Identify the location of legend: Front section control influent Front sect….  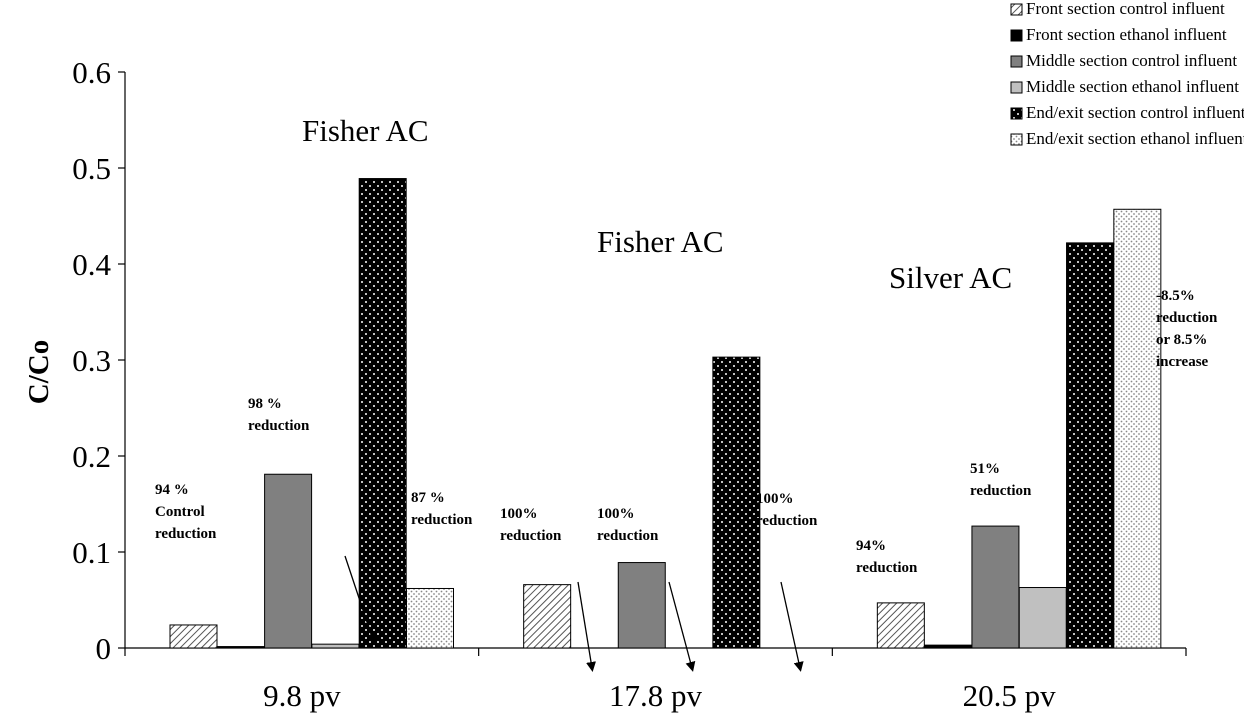
(1127, 74).